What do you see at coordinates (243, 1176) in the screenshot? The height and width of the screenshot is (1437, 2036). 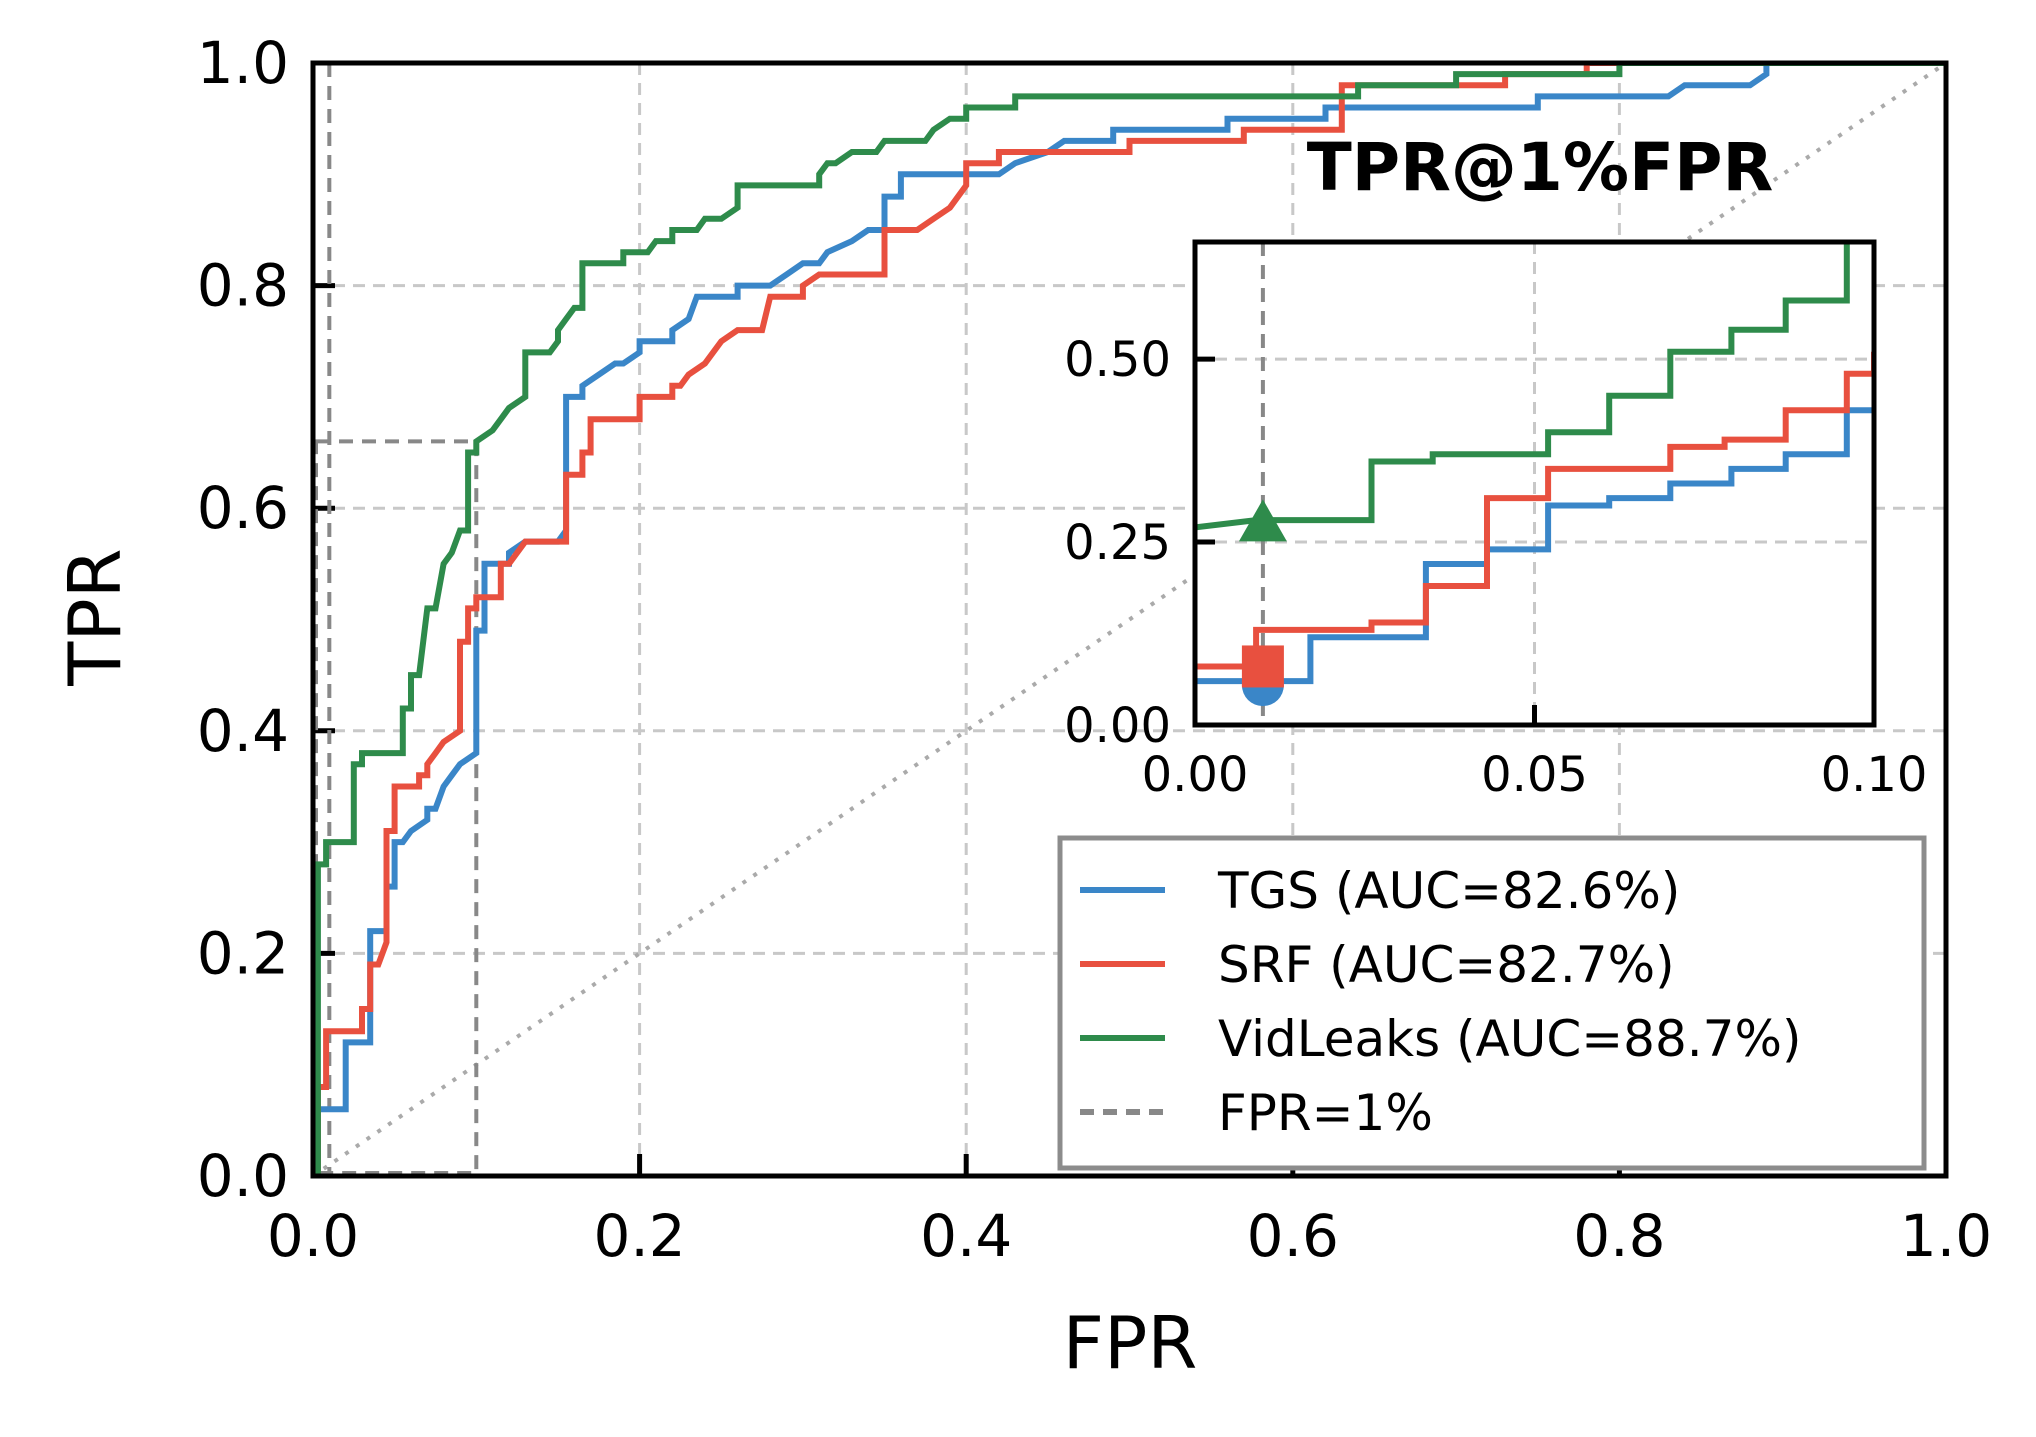 I see `y-tick-label: 0.0` at bounding box center [243, 1176].